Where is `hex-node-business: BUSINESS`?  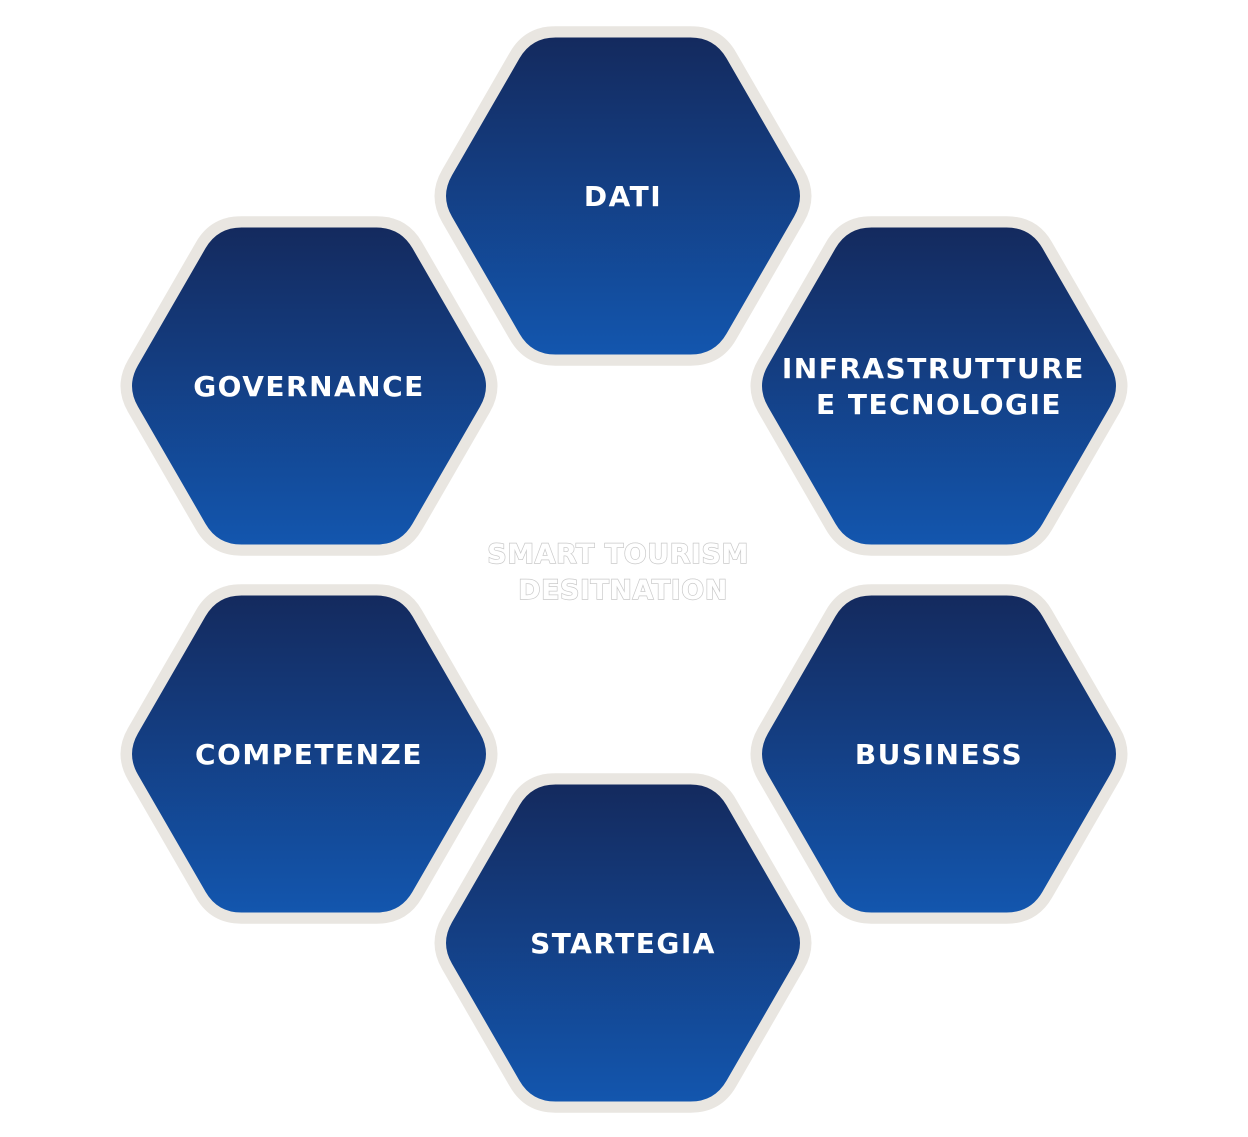 hex-node-business: BUSINESS is located at coordinates (939, 754).